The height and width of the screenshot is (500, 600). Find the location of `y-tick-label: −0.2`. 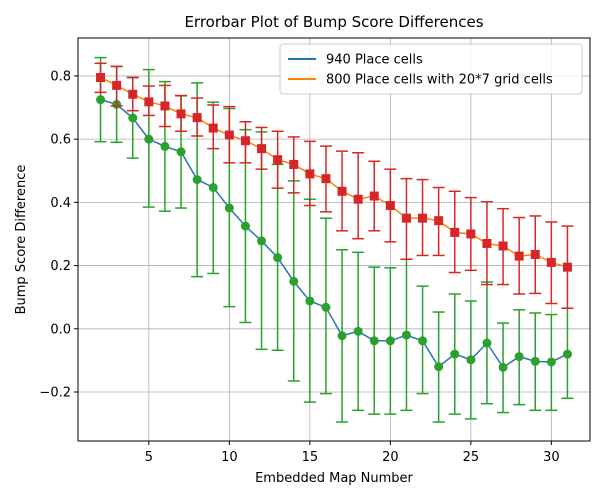

y-tick-label: −0.2 is located at coordinates (55, 393).